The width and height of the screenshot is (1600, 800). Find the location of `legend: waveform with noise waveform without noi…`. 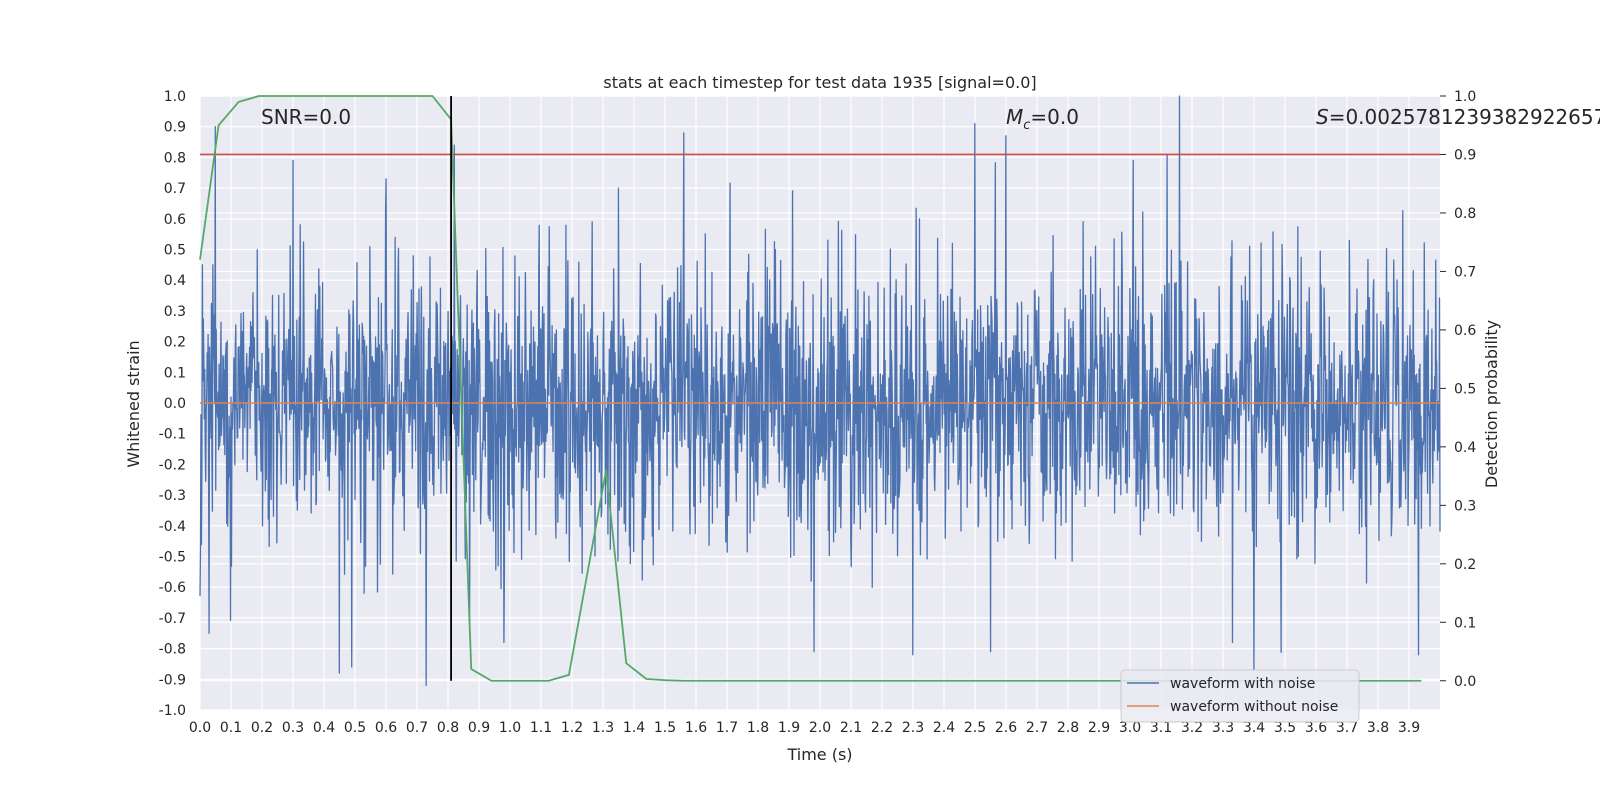

legend: waveform with noise waveform without noi… is located at coordinates (1240, 696).